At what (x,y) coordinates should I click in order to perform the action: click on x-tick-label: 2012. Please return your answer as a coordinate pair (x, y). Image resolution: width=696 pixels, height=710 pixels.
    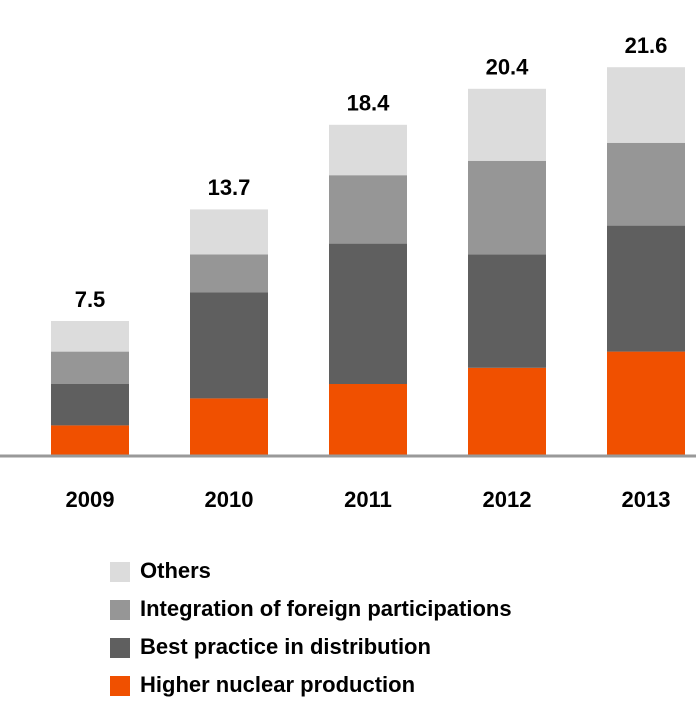
    Looking at the image, I should click on (507, 499).